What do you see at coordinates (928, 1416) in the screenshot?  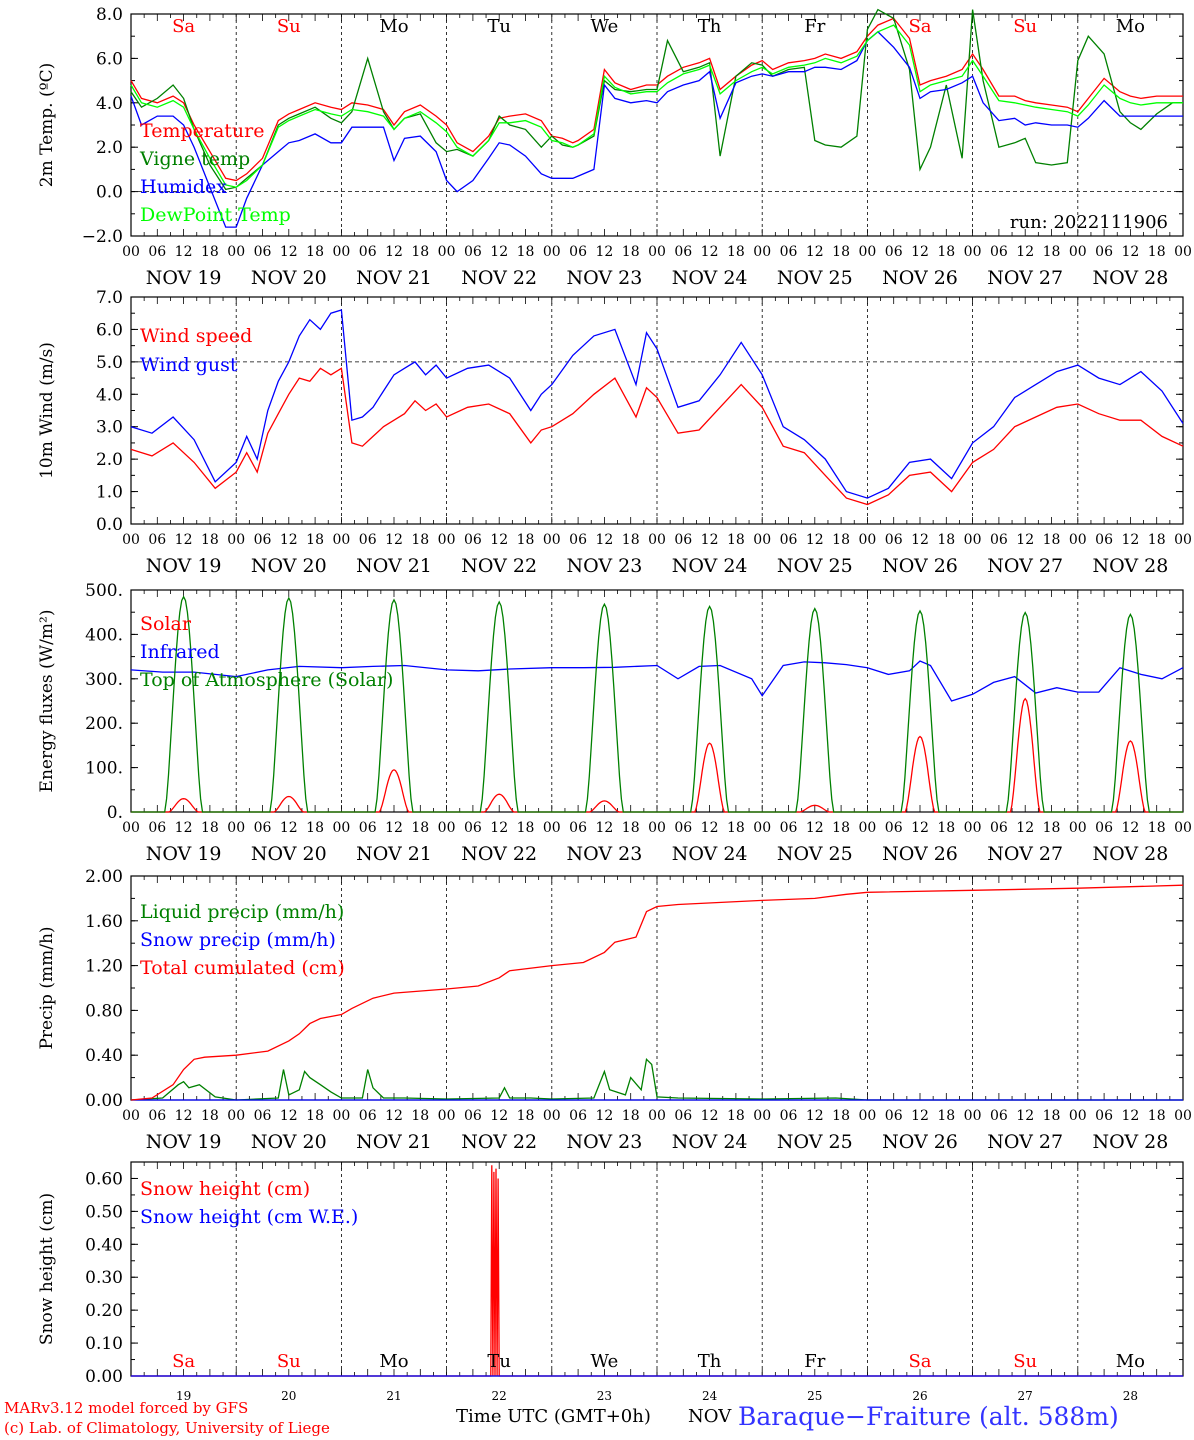 I see `station-name: Baraque−Fraiture (alt. 588m)` at bounding box center [928, 1416].